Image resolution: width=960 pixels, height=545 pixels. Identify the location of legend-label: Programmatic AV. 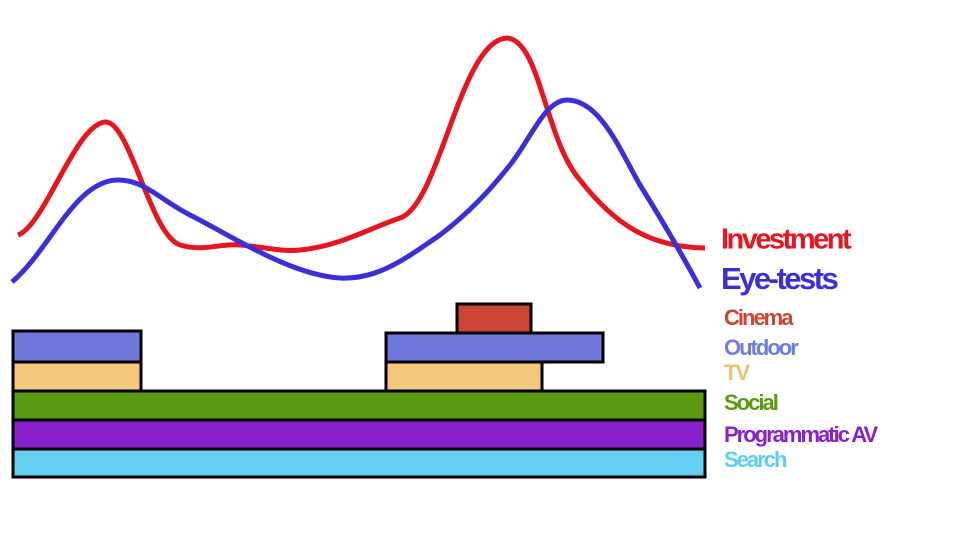
(801, 434).